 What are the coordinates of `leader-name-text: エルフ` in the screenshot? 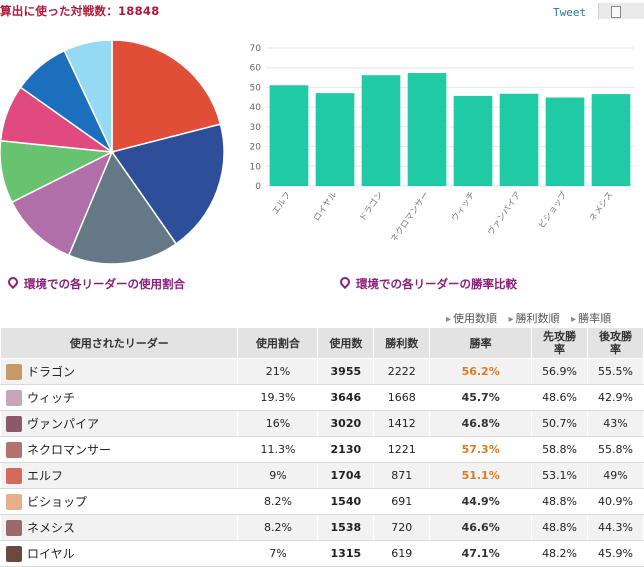 It's located at (45, 475).